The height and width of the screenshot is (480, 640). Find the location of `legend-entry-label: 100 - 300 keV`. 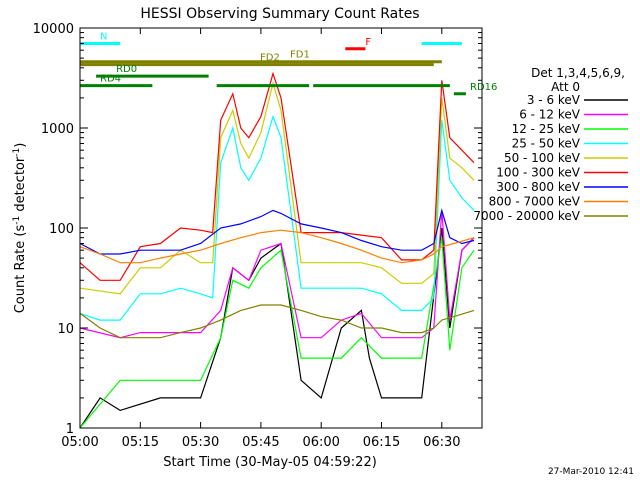

legend-entry-label: 100 - 300 keV is located at coordinates (538, 173).